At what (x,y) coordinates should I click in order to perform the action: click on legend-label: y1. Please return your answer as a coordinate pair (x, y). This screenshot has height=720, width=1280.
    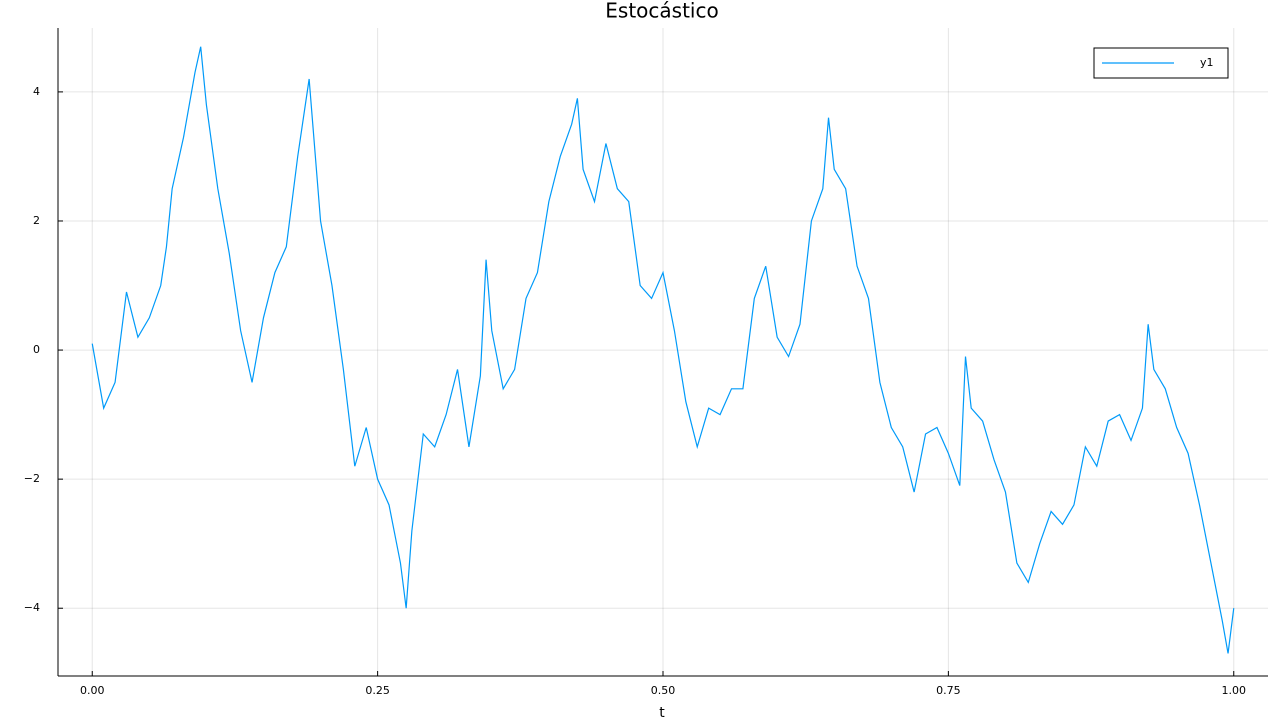
    Looking at the image, I should click on (1207, 62).